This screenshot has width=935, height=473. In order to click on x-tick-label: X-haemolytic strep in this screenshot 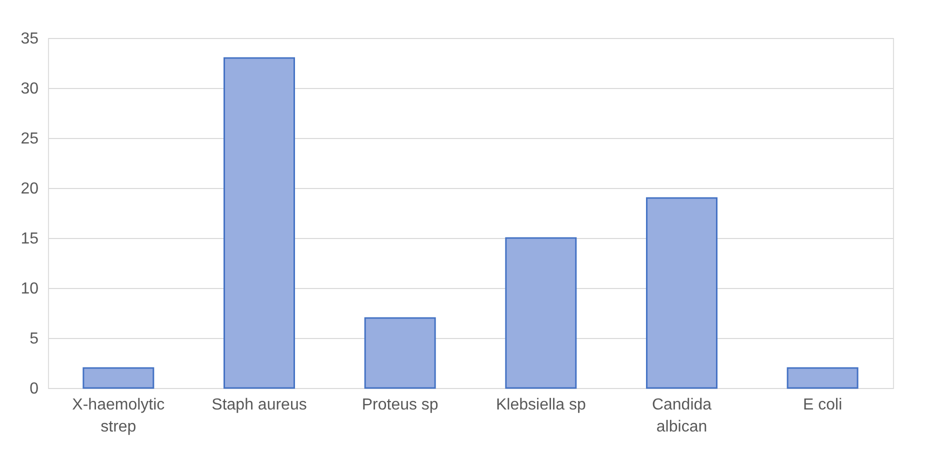, I will do `click(118, 416)`.